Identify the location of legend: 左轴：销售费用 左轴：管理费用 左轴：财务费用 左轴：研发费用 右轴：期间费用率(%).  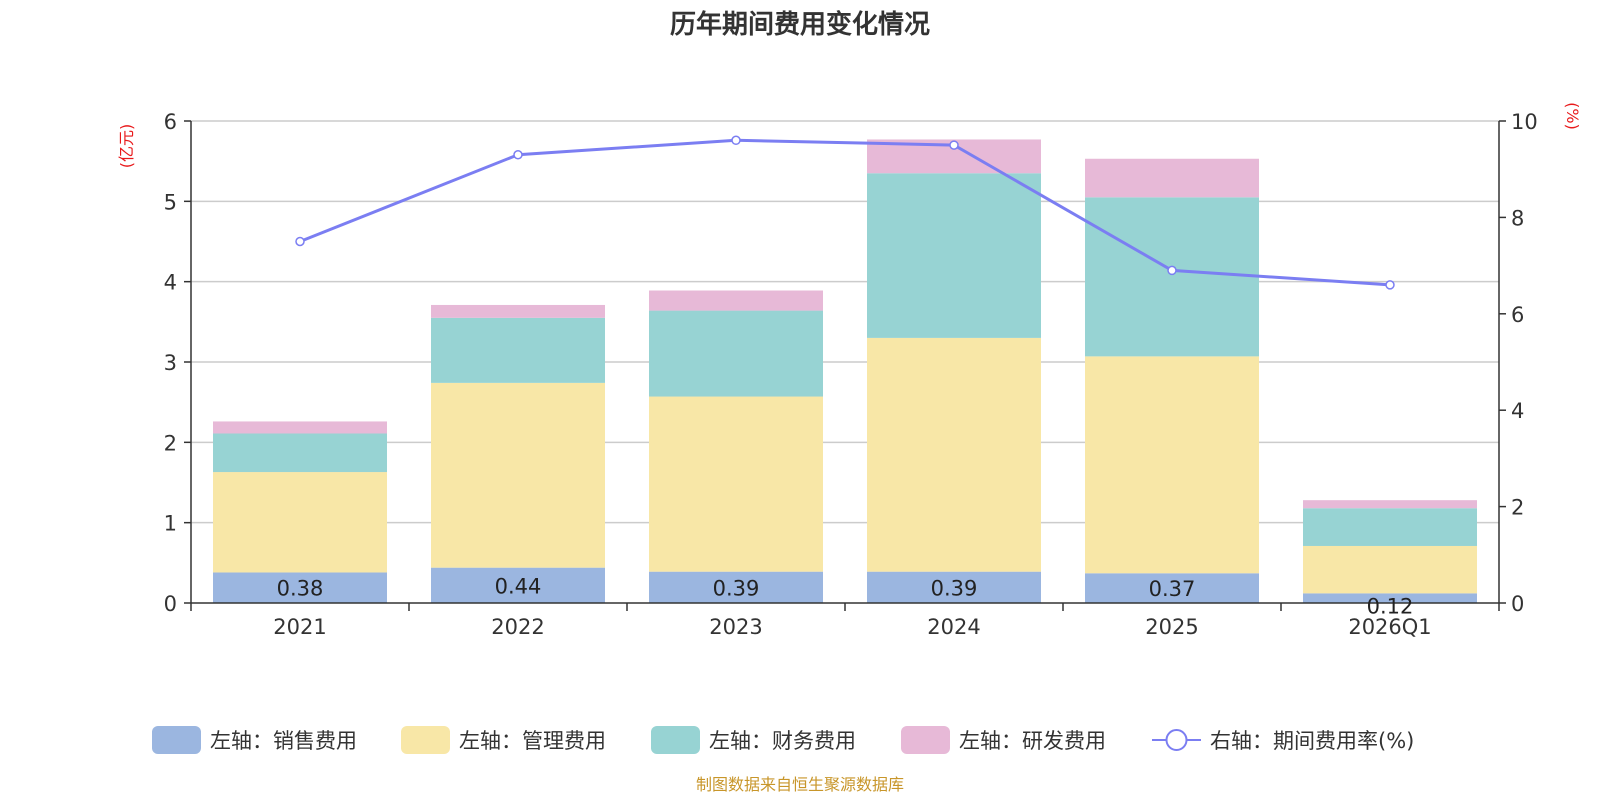
(783, 740).